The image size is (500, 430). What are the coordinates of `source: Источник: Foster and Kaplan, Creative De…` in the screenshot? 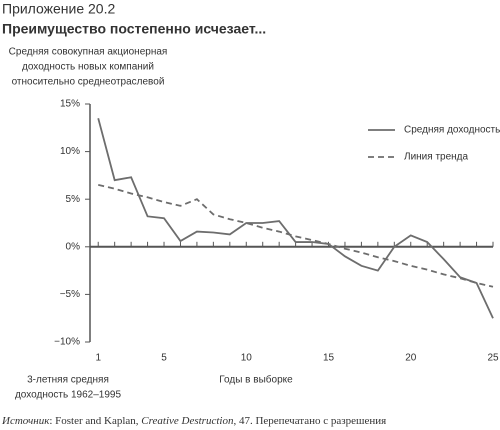 It's located at (193, 421).